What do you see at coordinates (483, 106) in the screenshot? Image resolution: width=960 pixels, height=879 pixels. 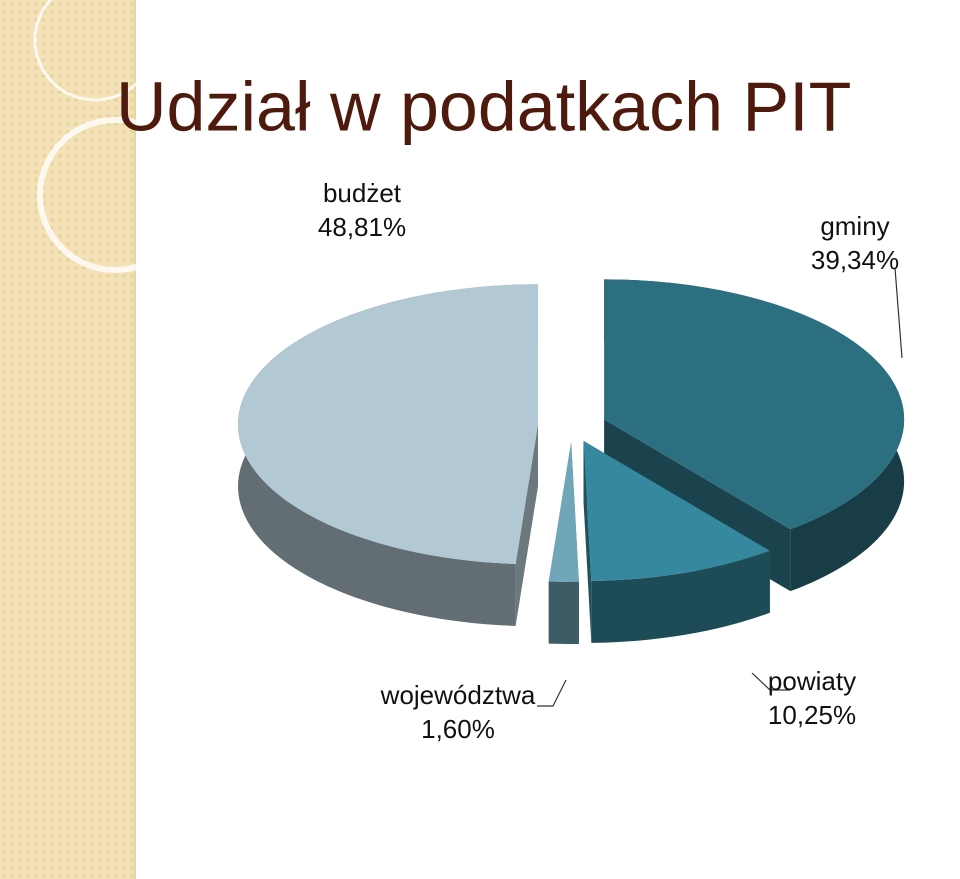 I see `chart-title: Udział w podatkach PIT` at bounding box center [483, 106].